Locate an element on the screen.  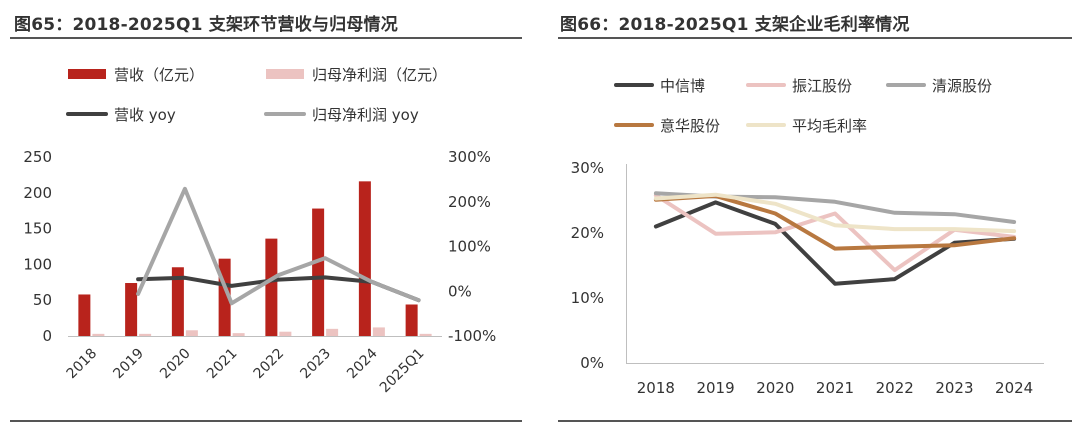
zhongxinbo-line is located at coordinates (835, 243).